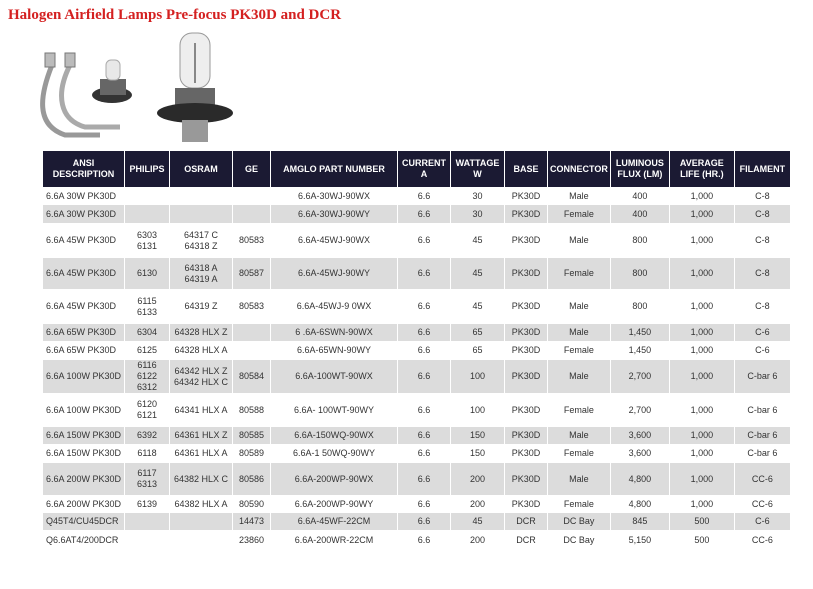 This screenshot has width=813, height=589. What do you see at coordinates (701, 521) in the screenshot?
I see `table-cell: 500` at bounding box center [701, 521].